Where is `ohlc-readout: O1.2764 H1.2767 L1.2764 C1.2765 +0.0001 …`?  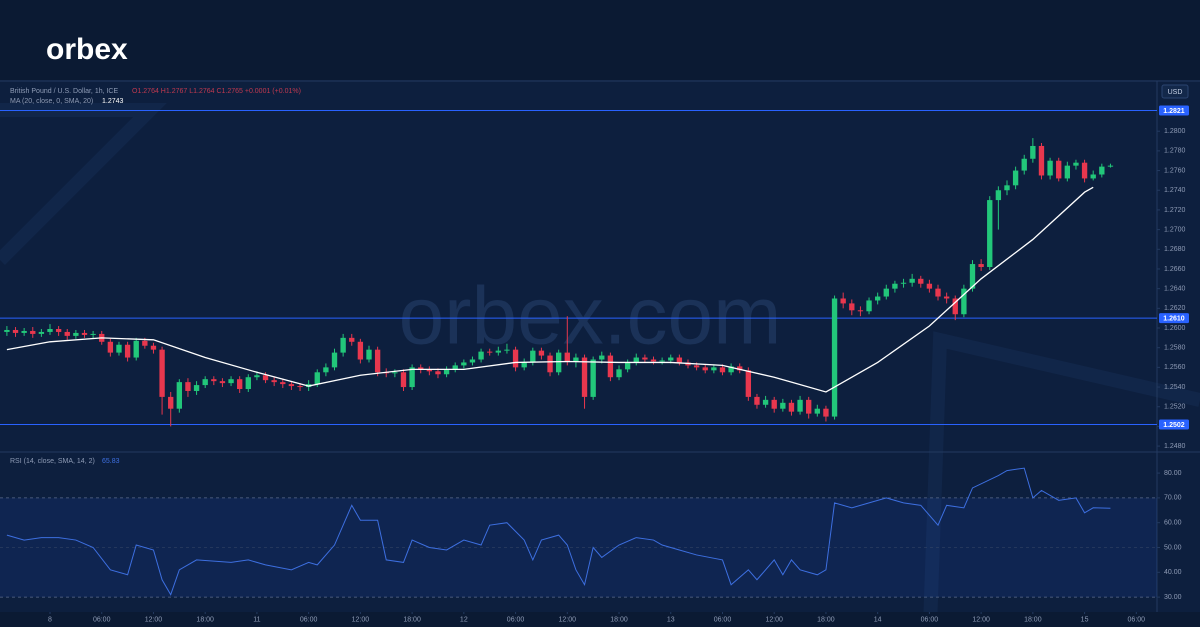 ohlc-readout: O1.2764 H1.2767 L1.2764 C1.2765 +0.0001 … is located at coordinates (216, 91).